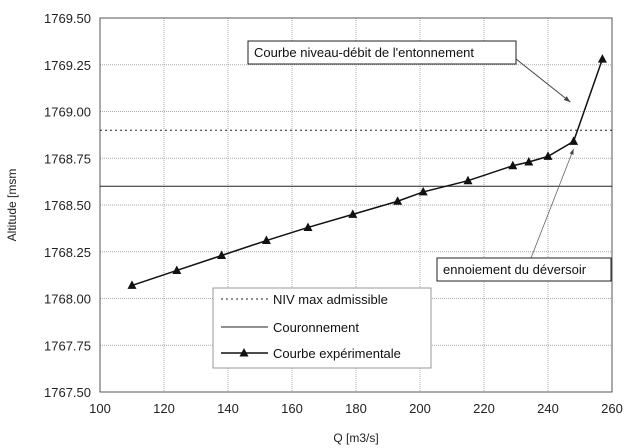 The height and width of the screenshot is (448, 640). Describe the element at coordinates (67, 392) in the screenshot. I see `y-tick-label: 1767.50` at that location.